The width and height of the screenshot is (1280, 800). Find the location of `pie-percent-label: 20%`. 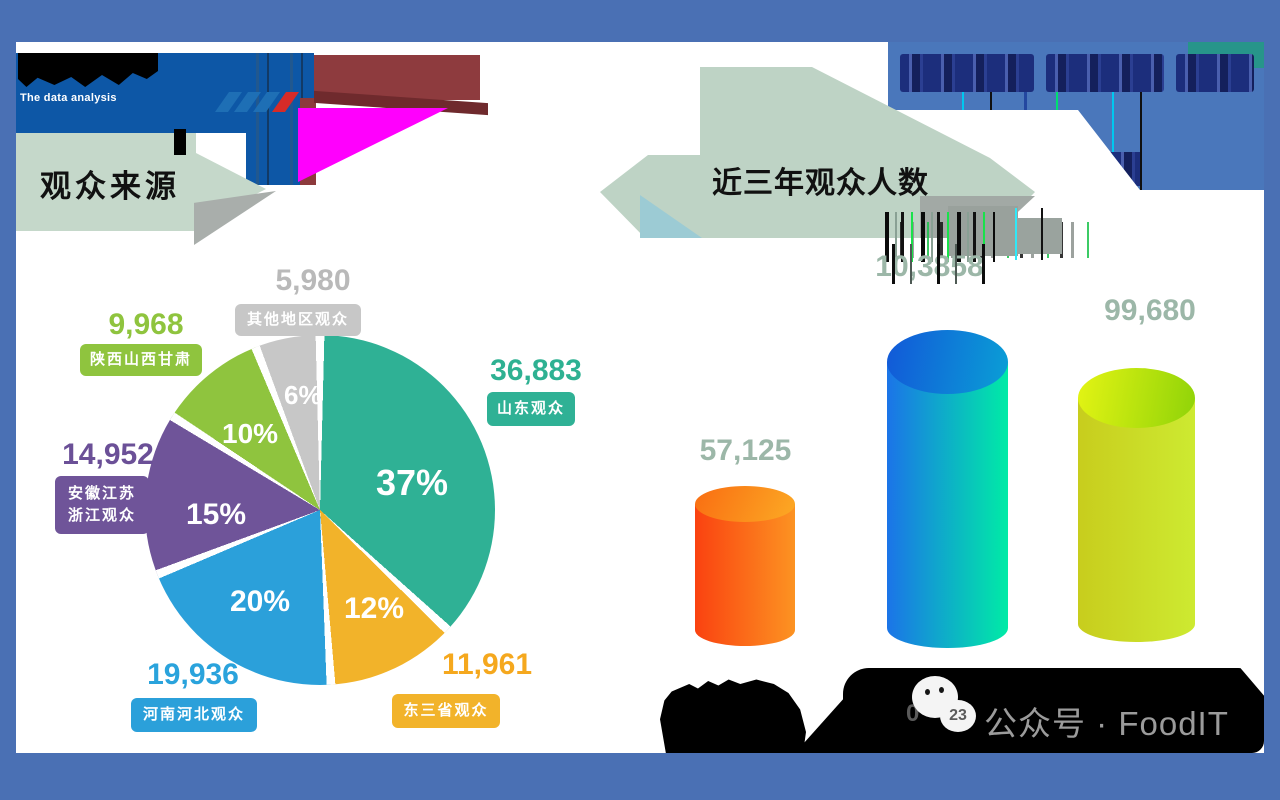

pie-percent-label: 20% is located at coordinates (260, 601).